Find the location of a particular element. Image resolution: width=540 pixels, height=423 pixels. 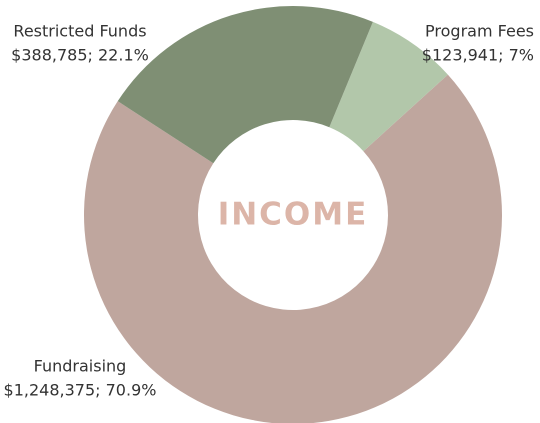

slice-label: Fundraising is located at coordinates (80, 366).